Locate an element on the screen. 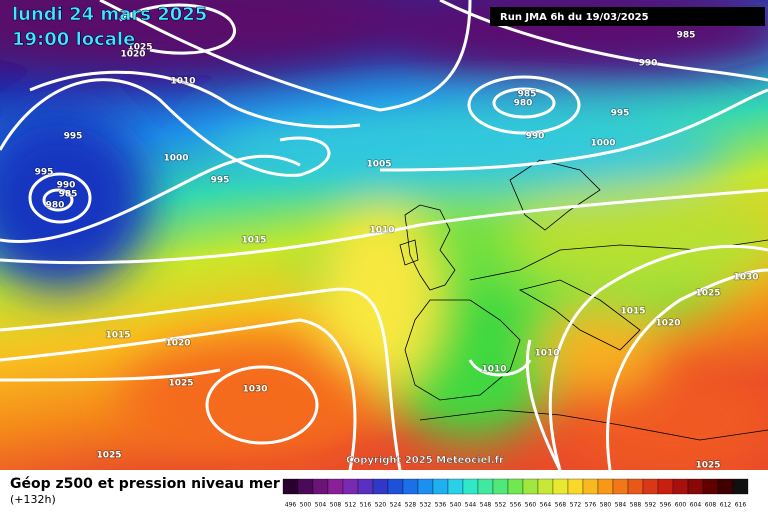  scale-label: 592 is located at coordinates (651, 505).